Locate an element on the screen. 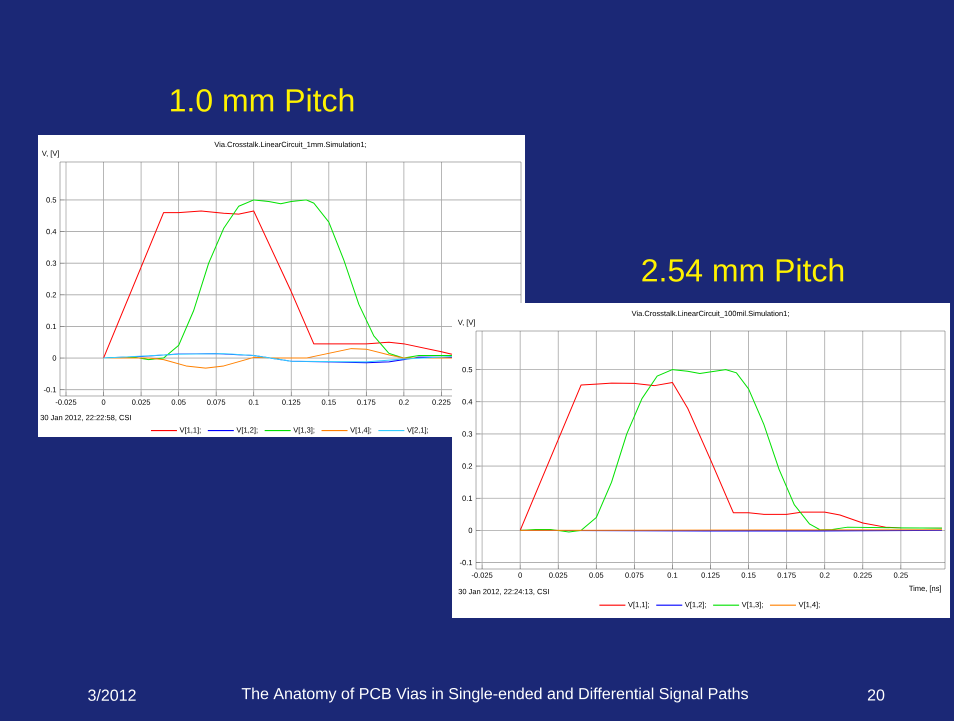 This screenshot has height=721, width=954. text: 20 is located at coordinates (876, 695).